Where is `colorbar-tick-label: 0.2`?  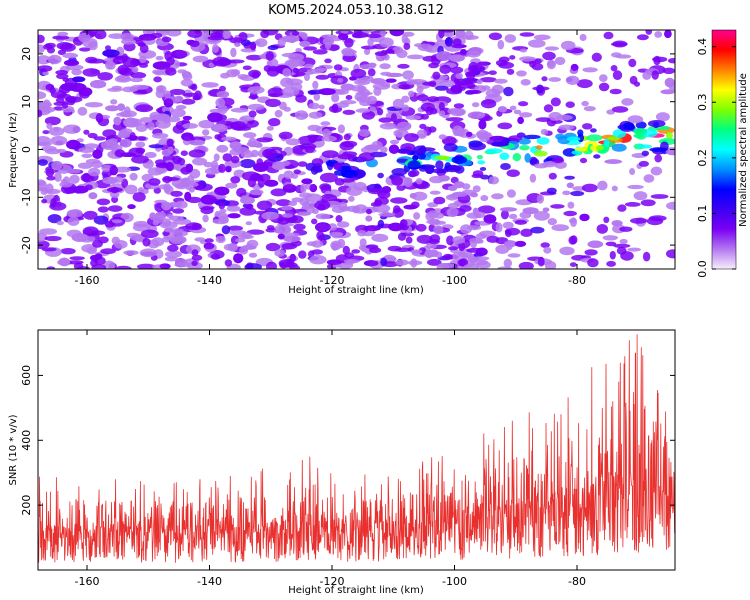
colorbar-tick-label: 0.2 is located at coordinates (702, 158).